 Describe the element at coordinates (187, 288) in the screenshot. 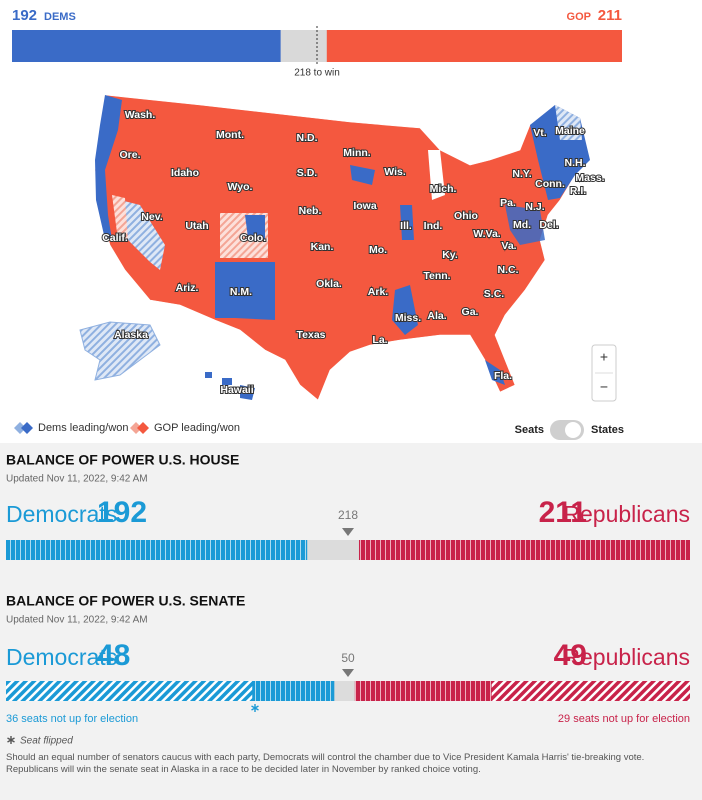

I see `state-label: Ariz.` at that location.